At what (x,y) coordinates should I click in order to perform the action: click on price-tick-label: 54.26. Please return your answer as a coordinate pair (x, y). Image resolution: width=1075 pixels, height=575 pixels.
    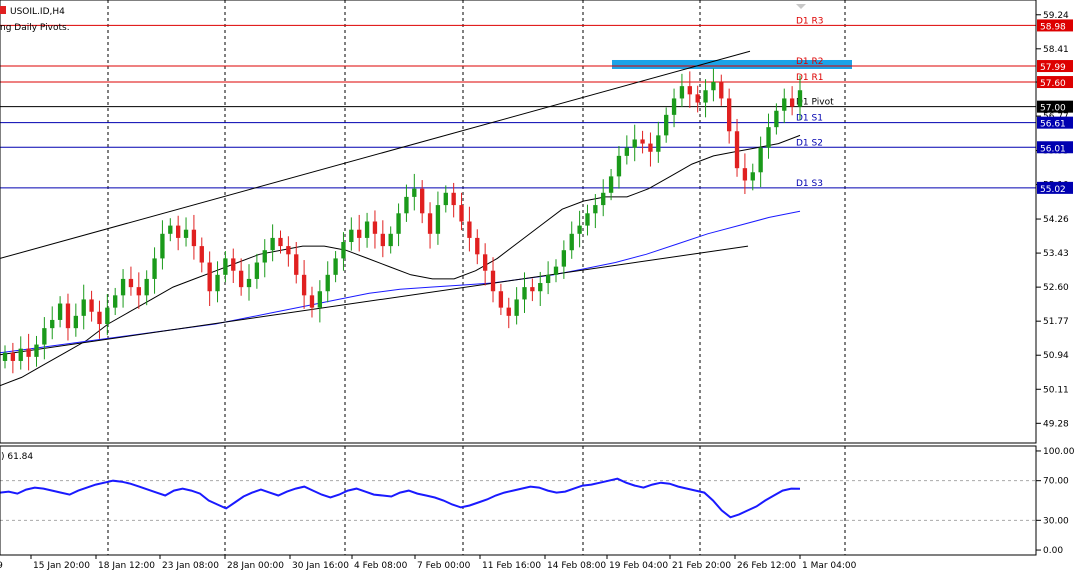
    Looking at the image, I should click on (1056, 220).